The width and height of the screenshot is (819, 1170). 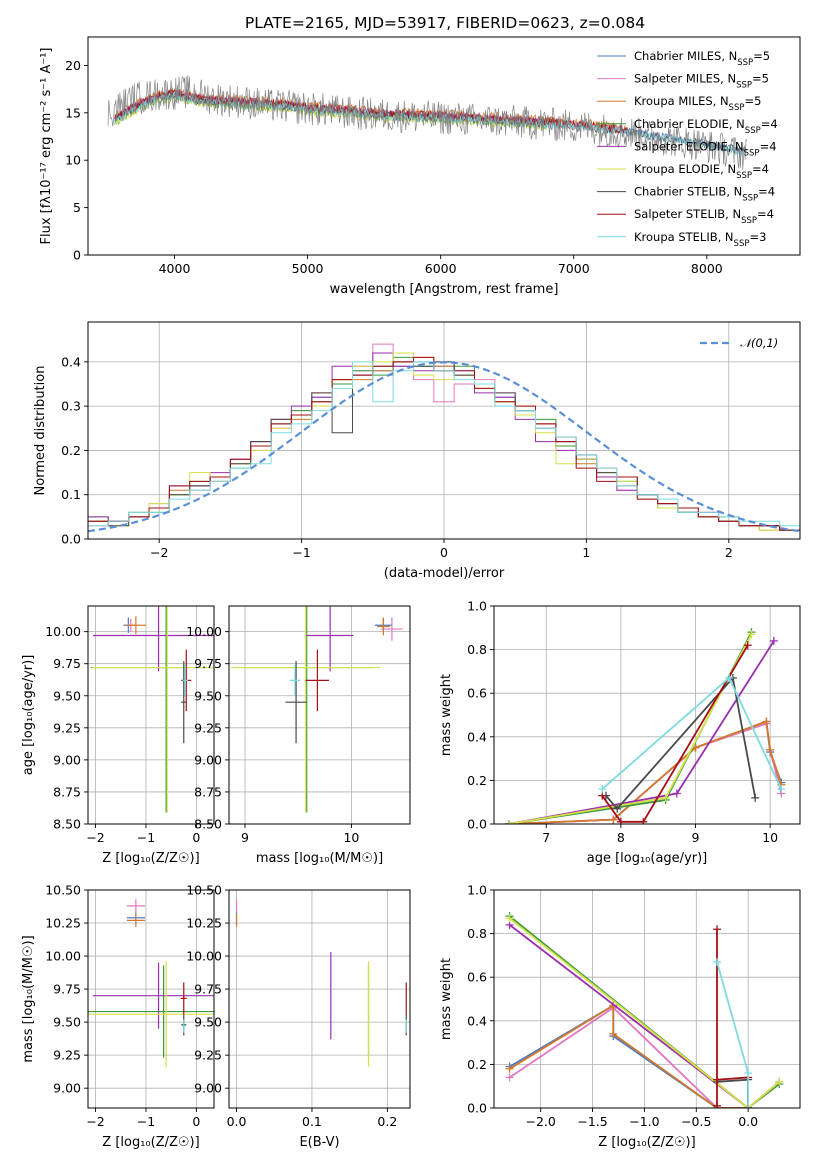 I want to click on x-tick-label: 4000, so click(x=175, y=268).